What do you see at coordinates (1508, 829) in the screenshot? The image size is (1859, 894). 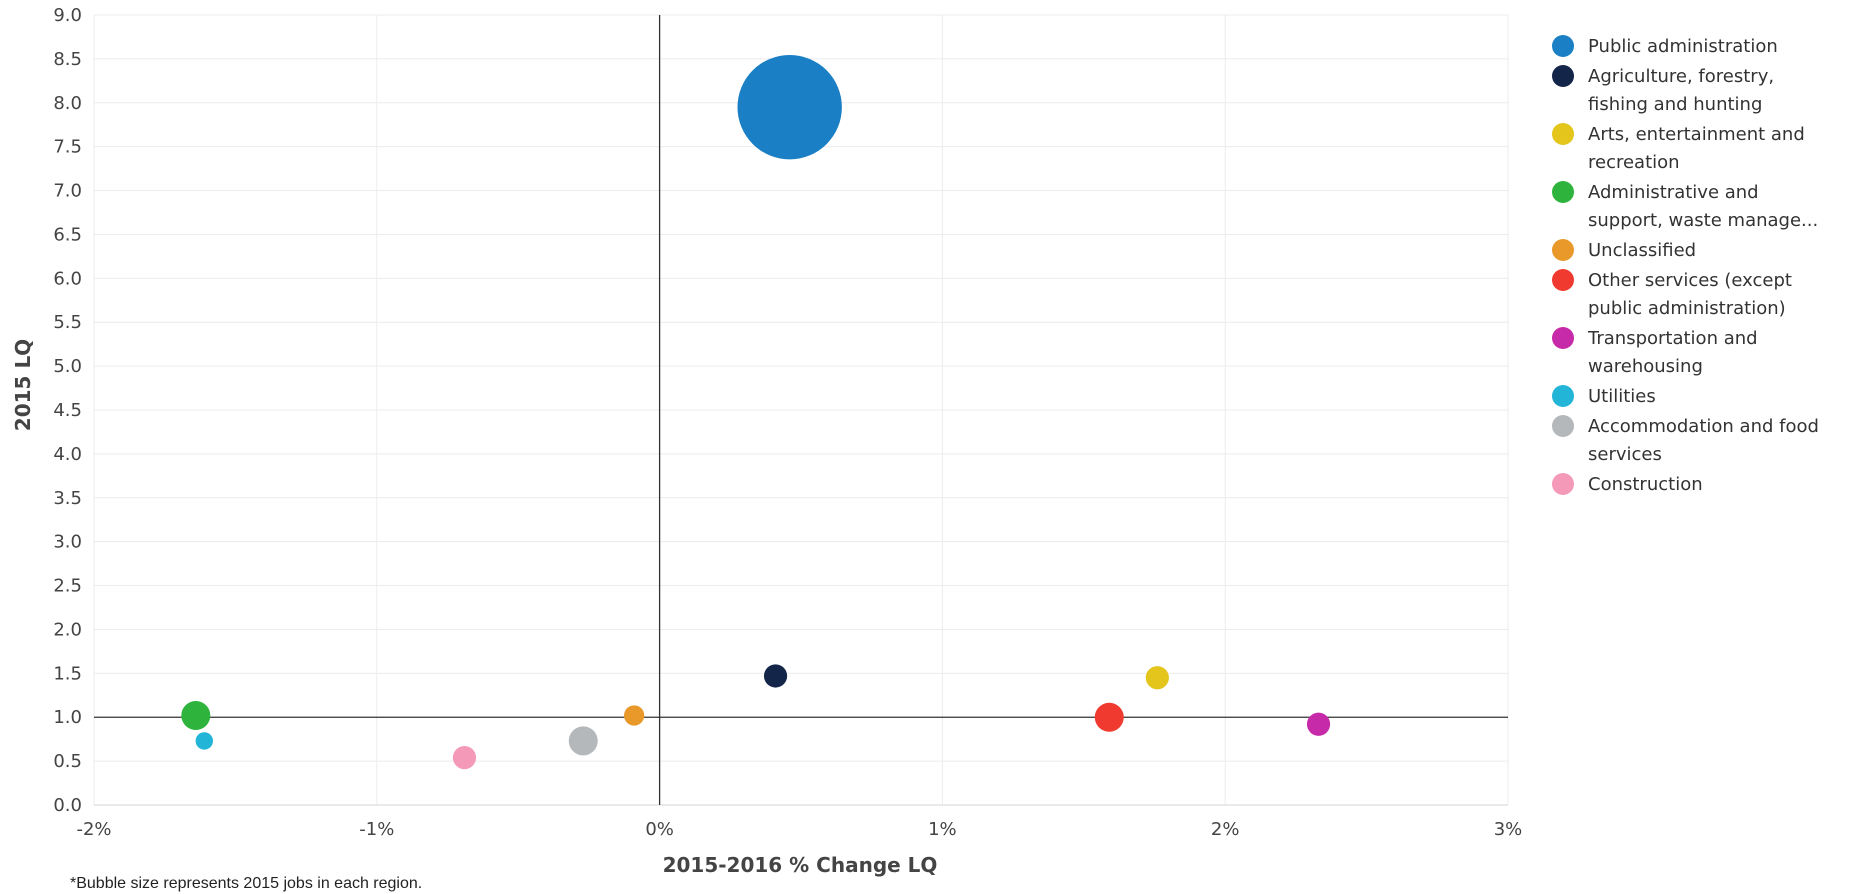 I see `x-tick-label: 3%` at bounding box center [1508, 829].